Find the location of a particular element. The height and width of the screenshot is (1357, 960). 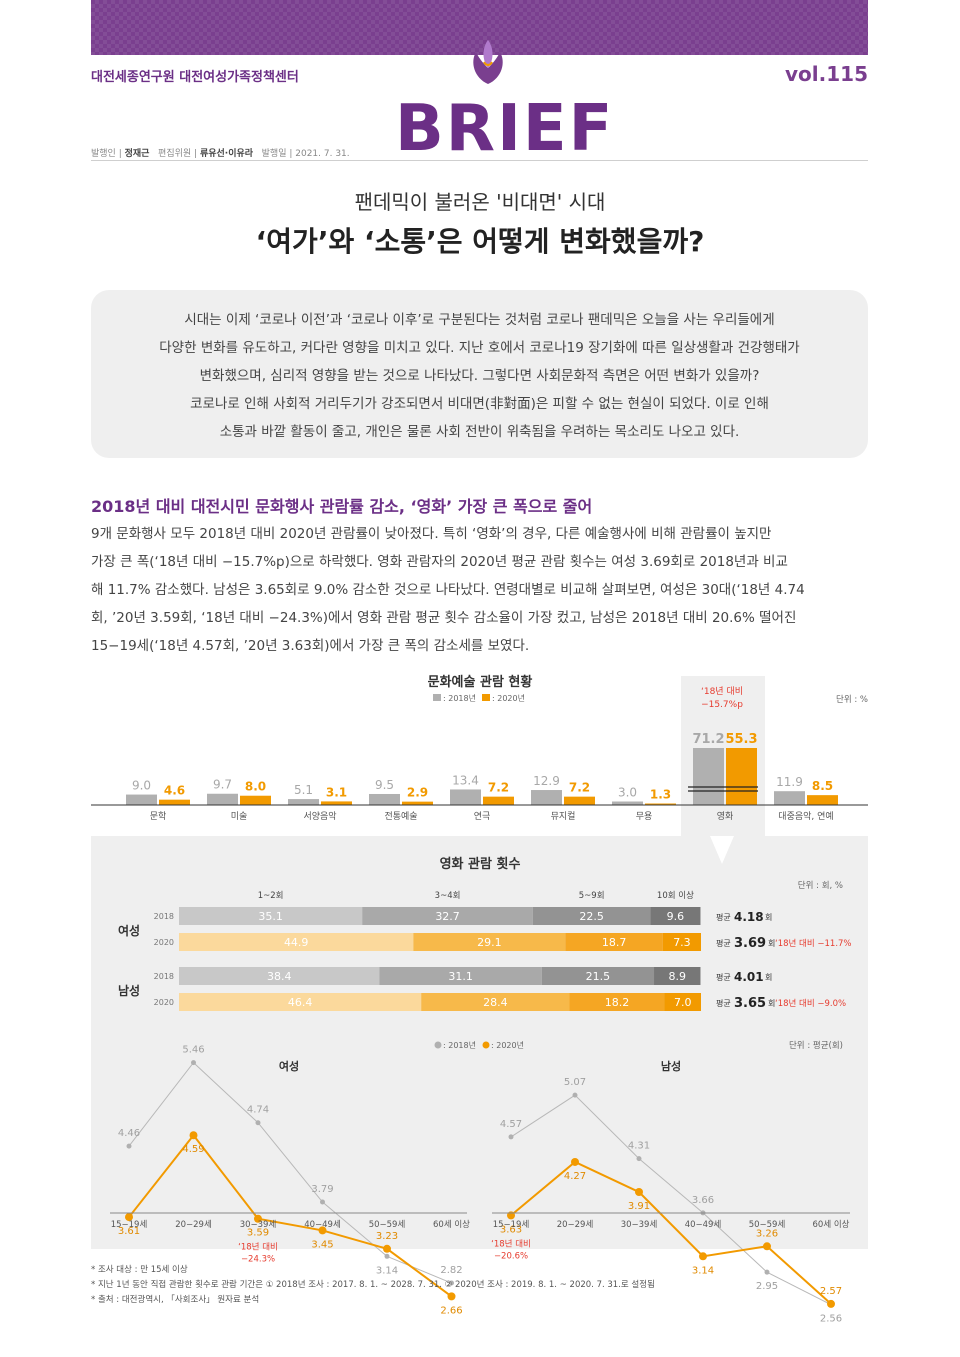

category-label: 무용 is located at coordinates (644, 816).